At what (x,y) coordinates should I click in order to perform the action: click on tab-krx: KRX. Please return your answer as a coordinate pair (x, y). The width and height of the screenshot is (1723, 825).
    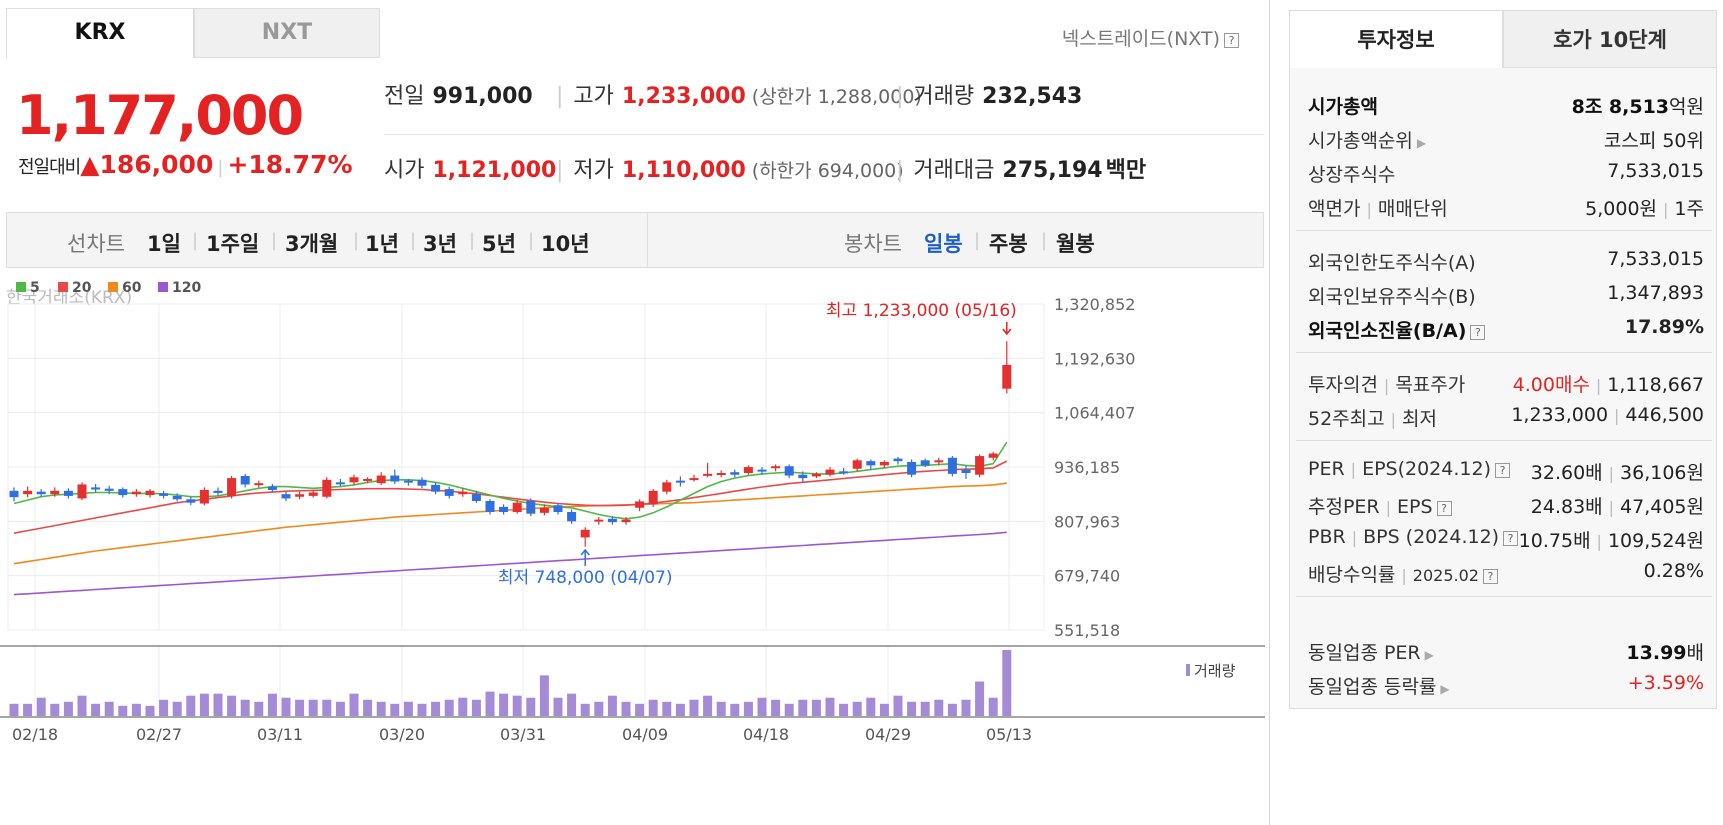
    Looking at the image, I should click on (100, 33).